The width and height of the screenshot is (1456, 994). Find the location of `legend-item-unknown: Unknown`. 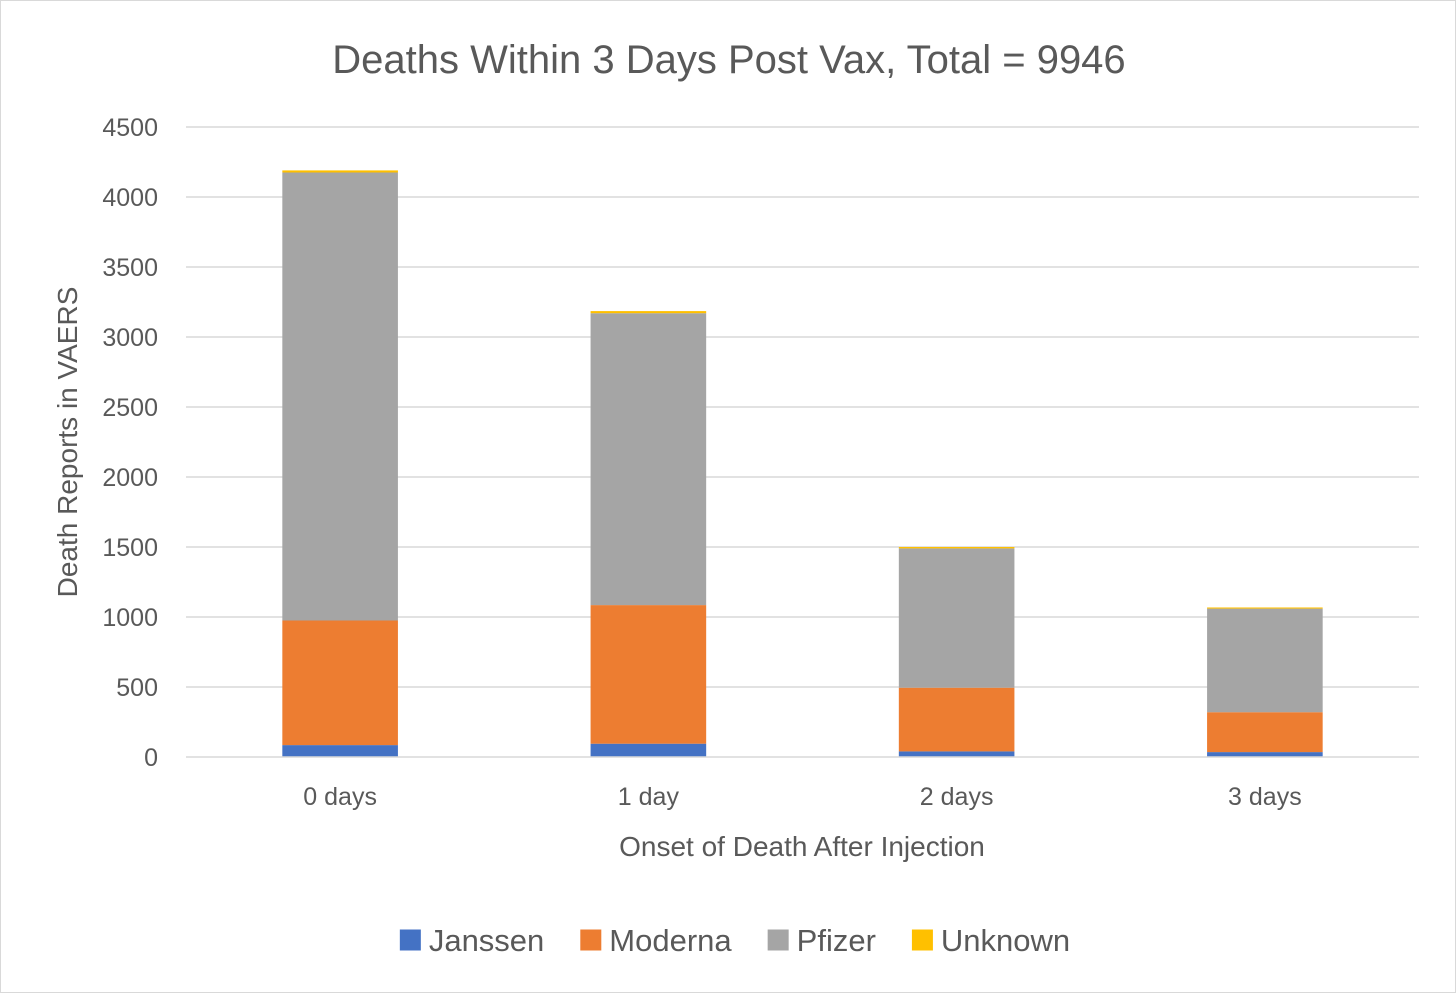

legend-item-unknown: Unknown is located at coordinates (990, 940).